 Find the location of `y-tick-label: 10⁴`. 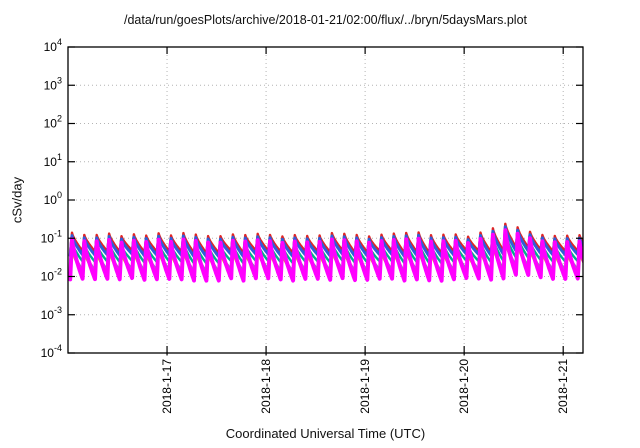

y-tick-label: 10⁴ is located at coordinates (53, 45).